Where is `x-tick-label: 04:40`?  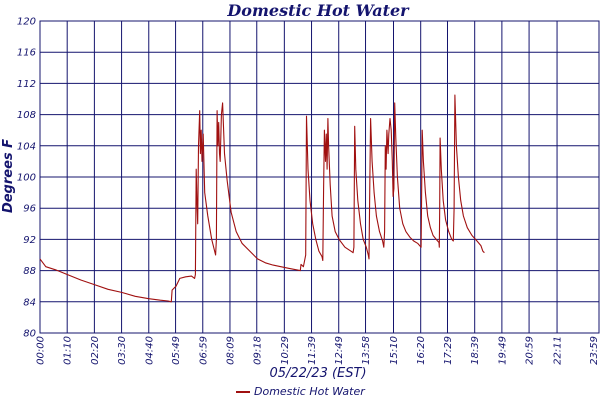 x-tick-label: 04:40 is located at coordinates (149, 350).